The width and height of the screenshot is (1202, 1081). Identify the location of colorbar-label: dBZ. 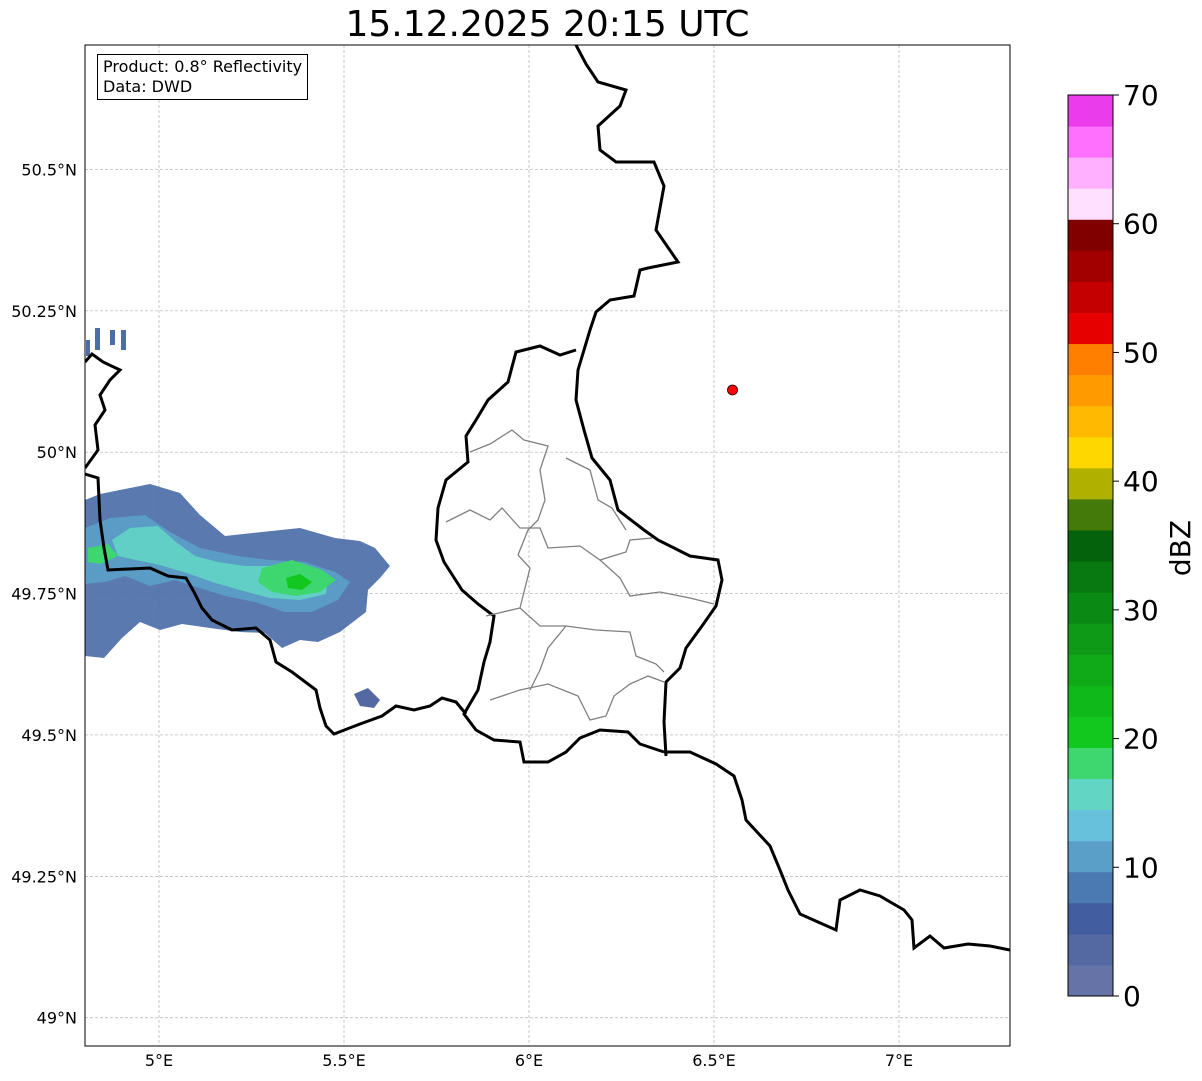
(1180, 548).